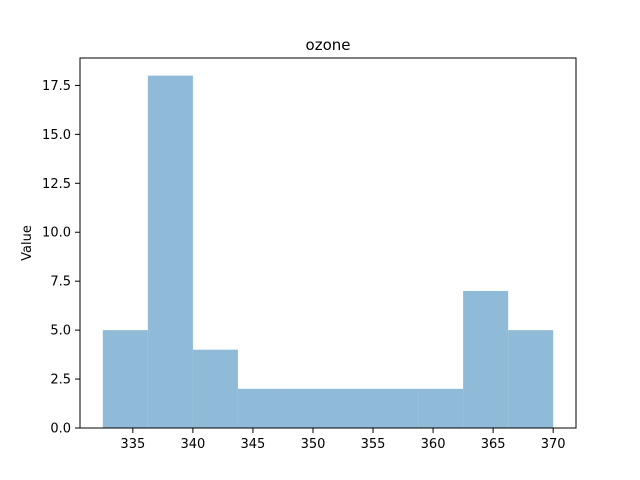 The height and width of the screenshot is (480, 640). What do you see at coordinates (60, 331) in the screenshot?
I see `y-tick-label: 5.0` at bounding box center [60, 331].